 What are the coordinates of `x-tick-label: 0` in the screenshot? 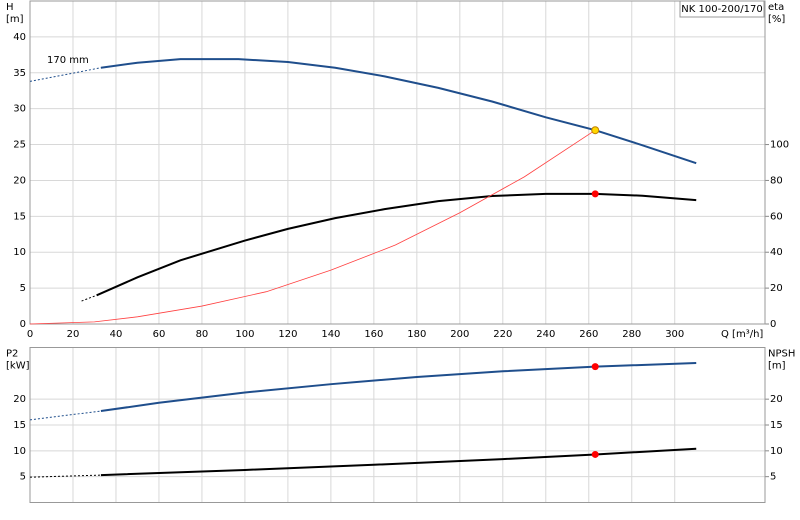 It's located at (30, 334).